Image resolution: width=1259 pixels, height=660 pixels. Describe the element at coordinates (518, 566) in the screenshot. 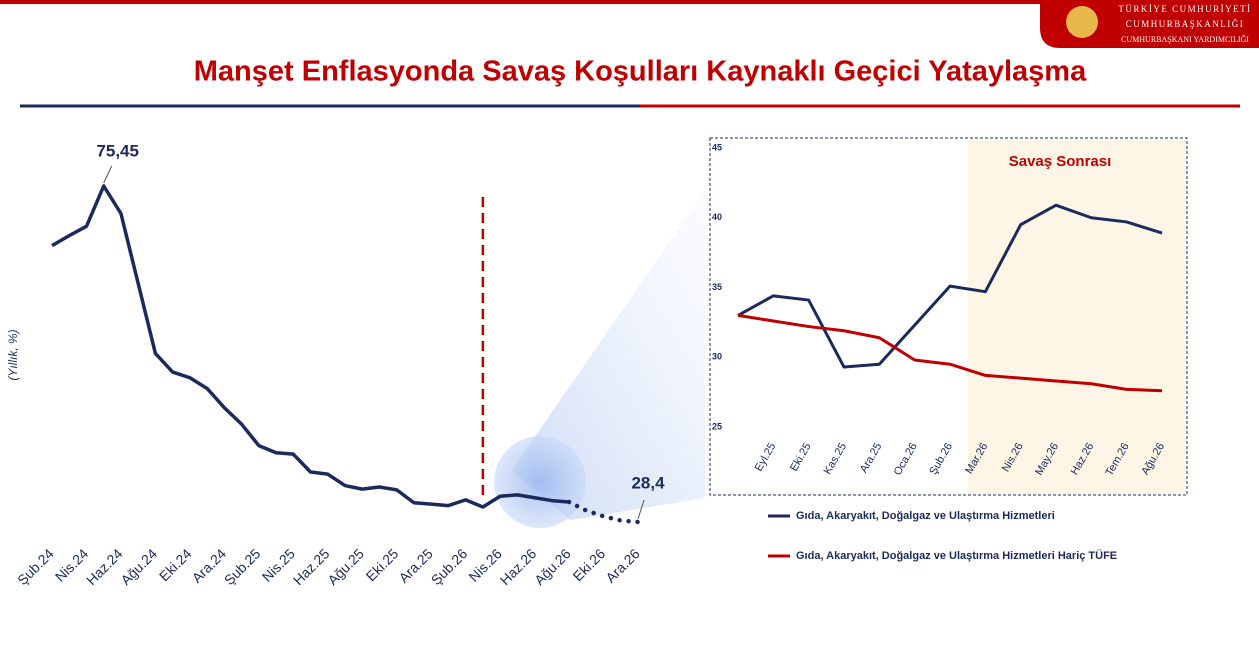

I see `x-tick-label: Haz.26` at that location.